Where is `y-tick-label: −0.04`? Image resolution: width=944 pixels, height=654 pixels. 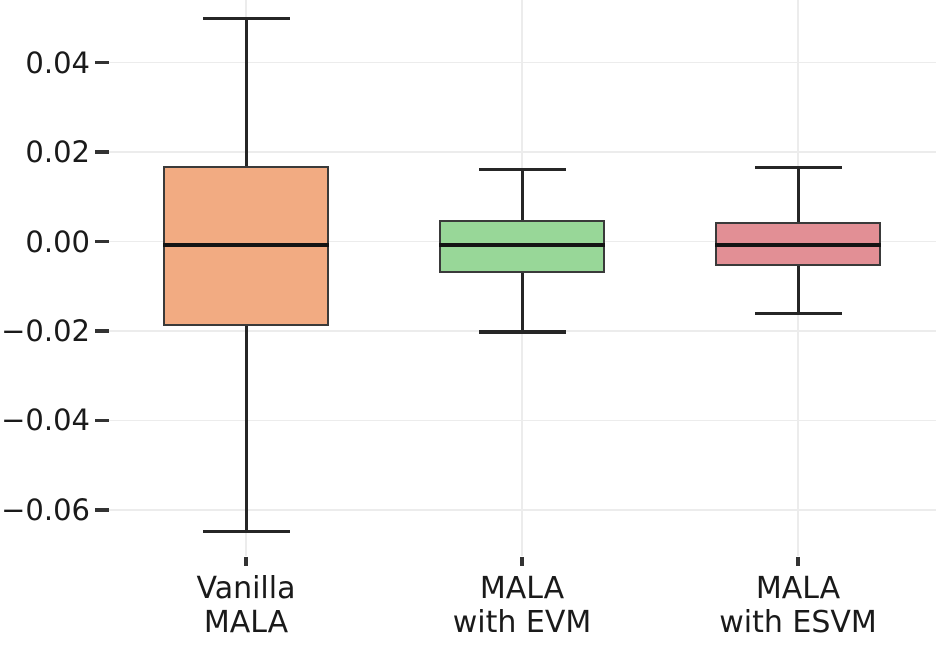 y-tick-label: −0.04 is located at coordinates (45, 420).